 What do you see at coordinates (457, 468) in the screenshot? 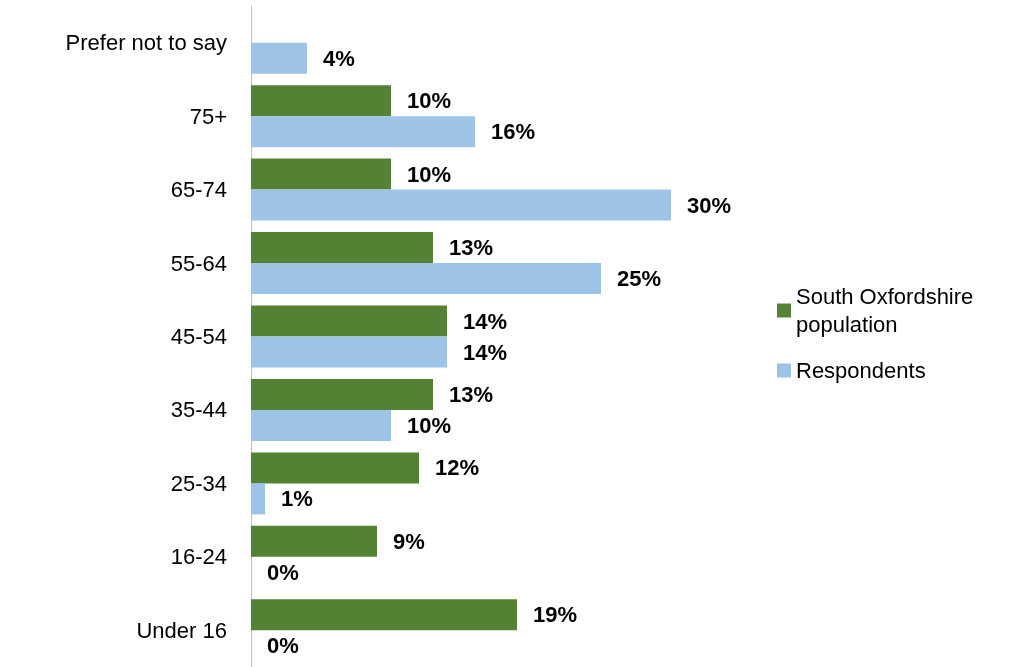
I see `data-label: 12%` at bounding box center [457, 468].